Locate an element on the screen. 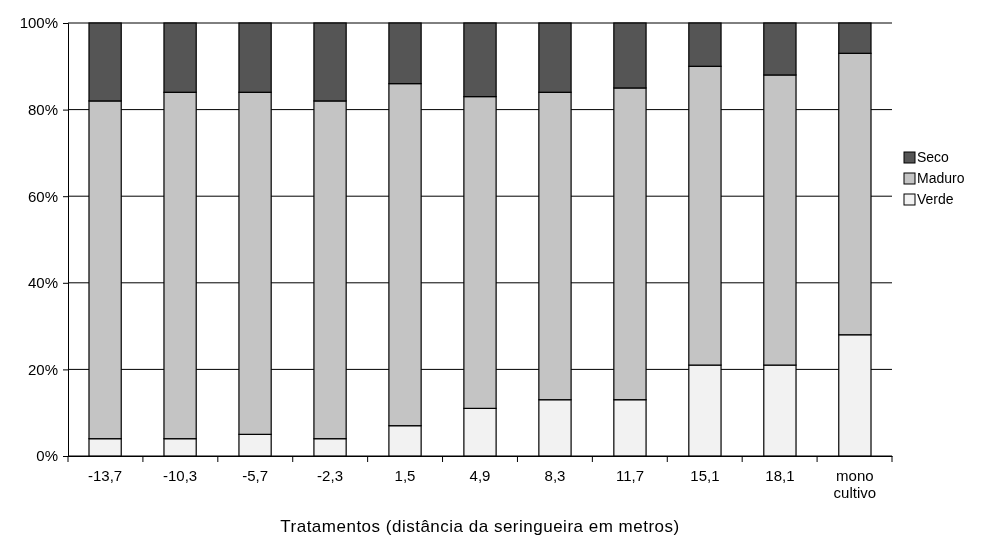 This screenshot has height=537, width=1002. x-tick-label: 15,1 is located at coordinates (705, 475).